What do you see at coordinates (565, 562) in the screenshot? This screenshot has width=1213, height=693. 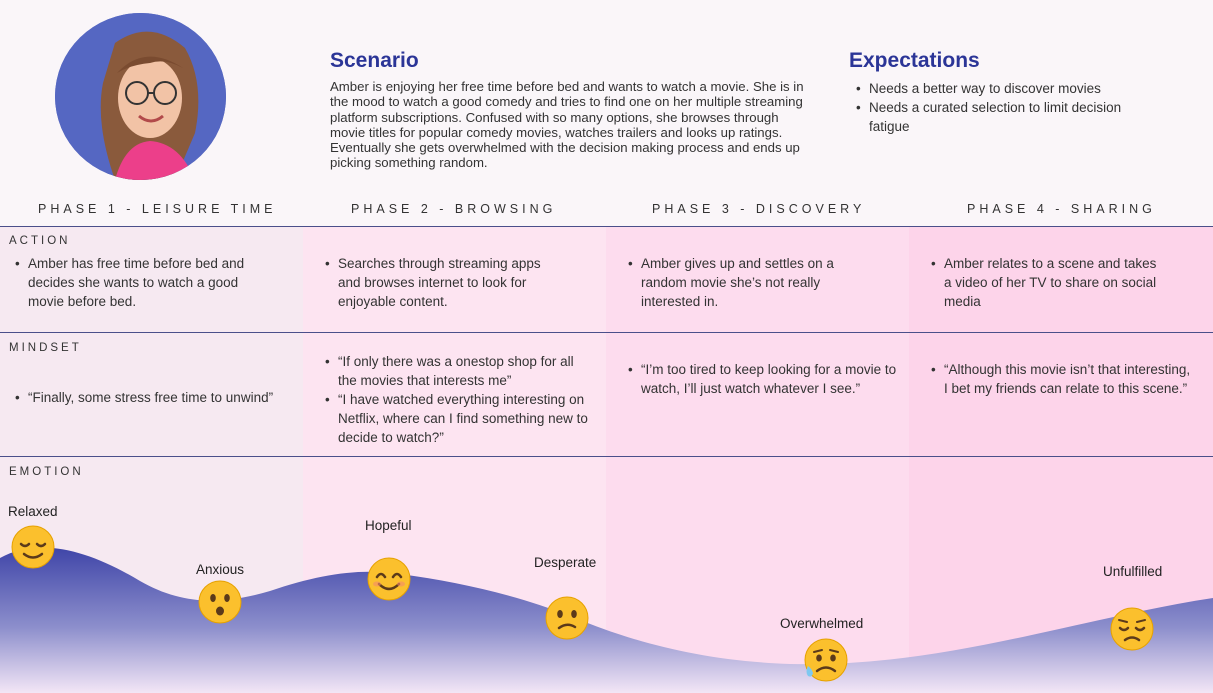 I see `emotion-label: Desperate` at bounding box center [565, 562].